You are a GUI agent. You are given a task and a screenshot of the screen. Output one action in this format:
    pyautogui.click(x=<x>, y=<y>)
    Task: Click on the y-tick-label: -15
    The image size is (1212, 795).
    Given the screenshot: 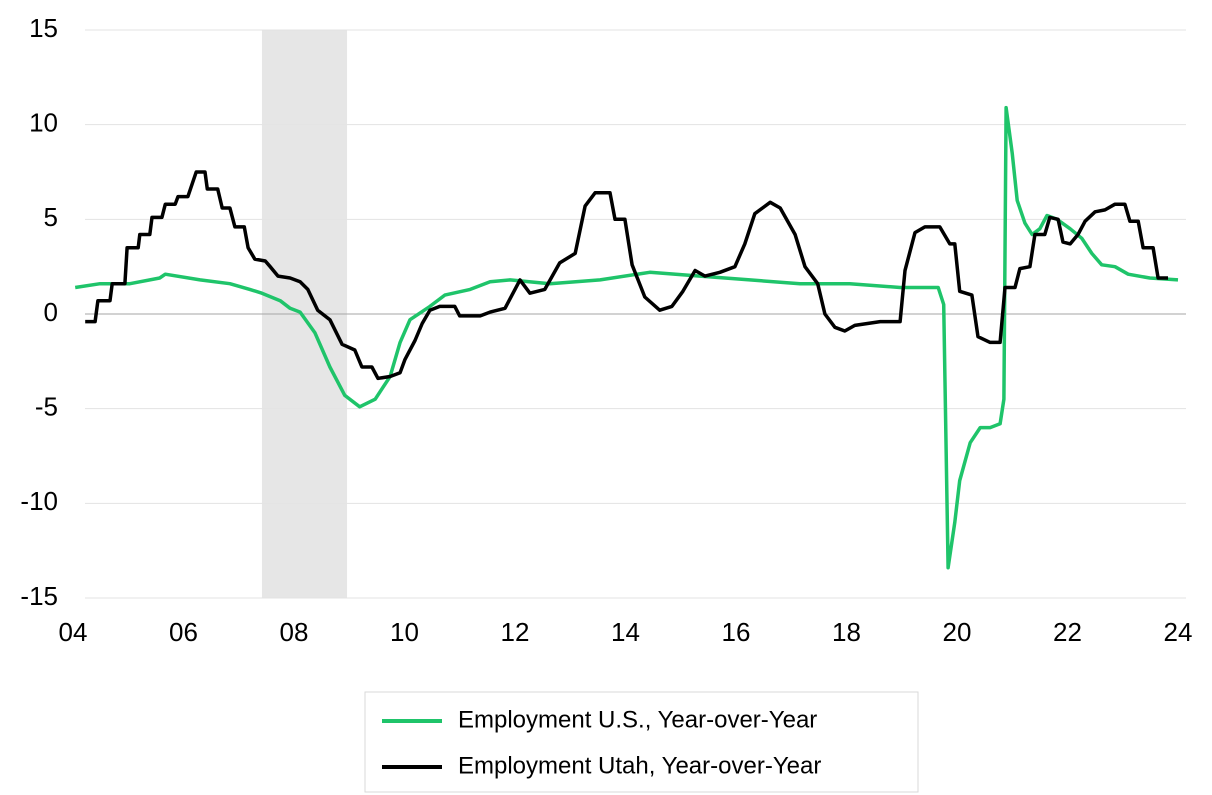 What is the action you would take?
    pyautogui.click(x=39, y=596)
    